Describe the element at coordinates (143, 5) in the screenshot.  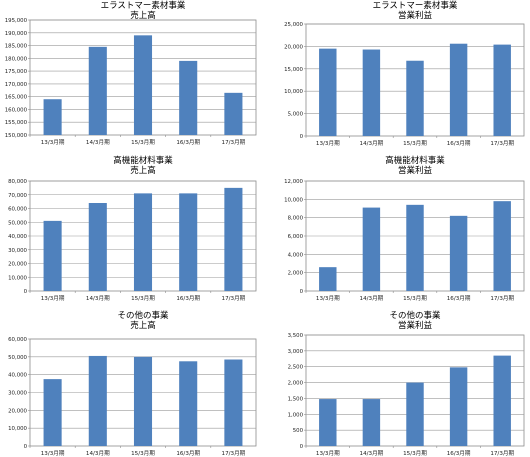
I see `chart-title: エラストマー素材事業` at that location.